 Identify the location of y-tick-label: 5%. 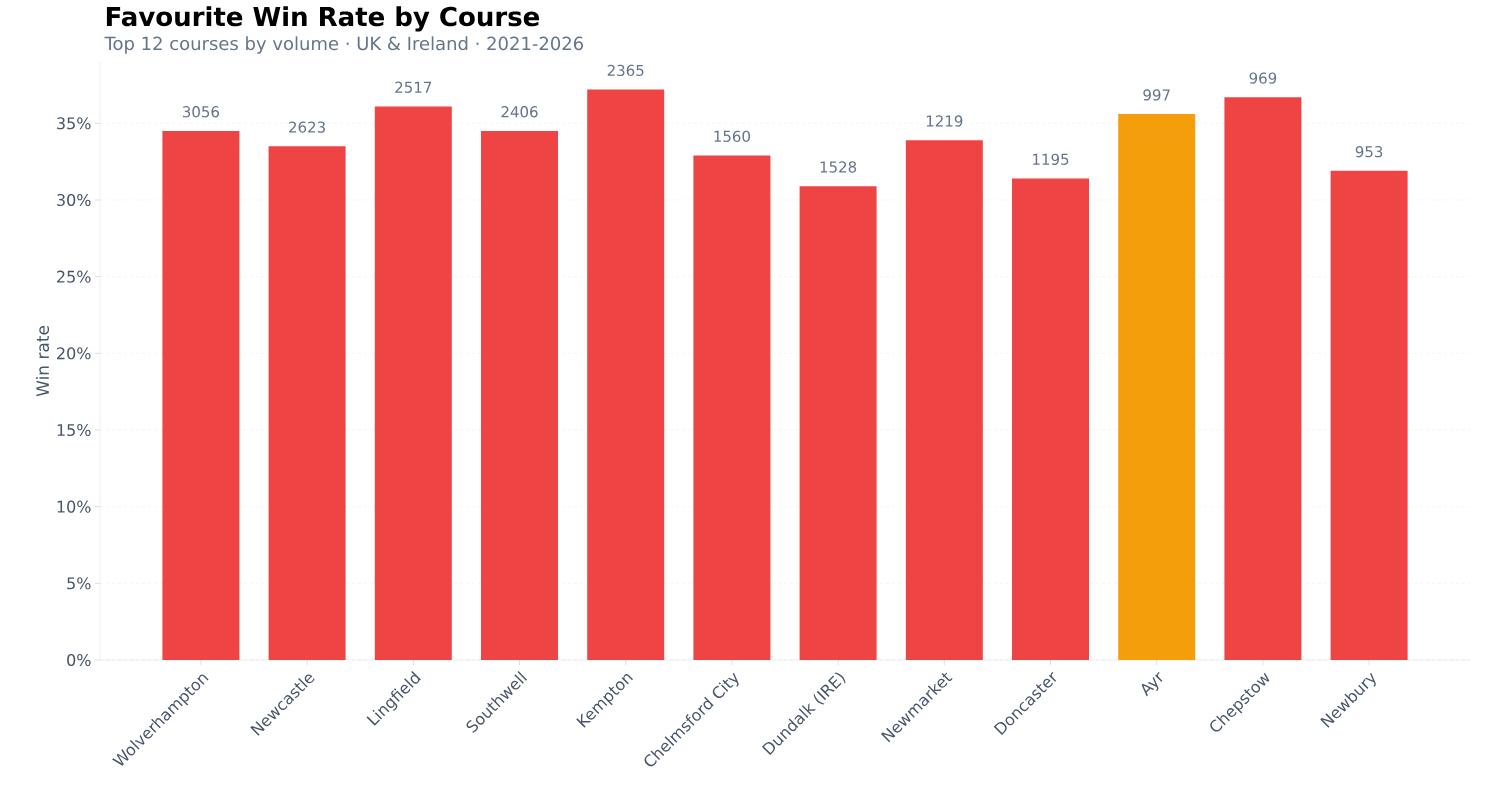
(79, 583).